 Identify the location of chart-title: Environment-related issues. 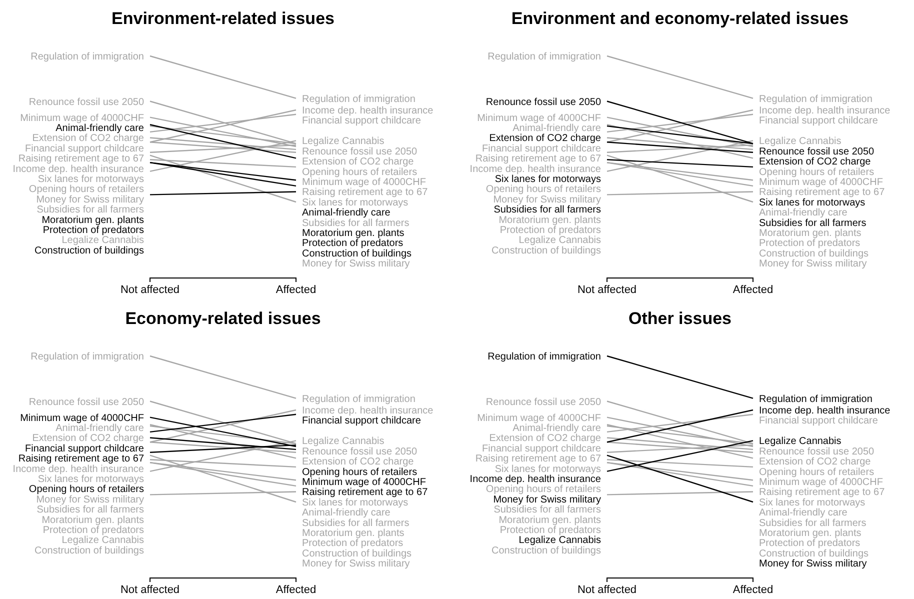
(223, 18).